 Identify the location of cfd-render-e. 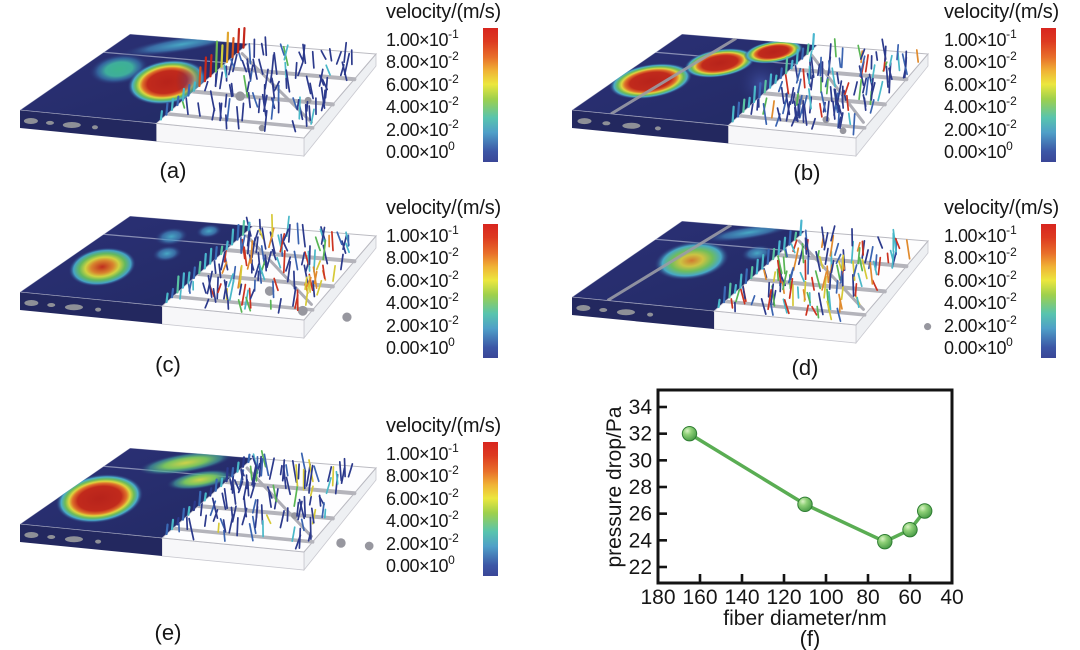
(198, 509).